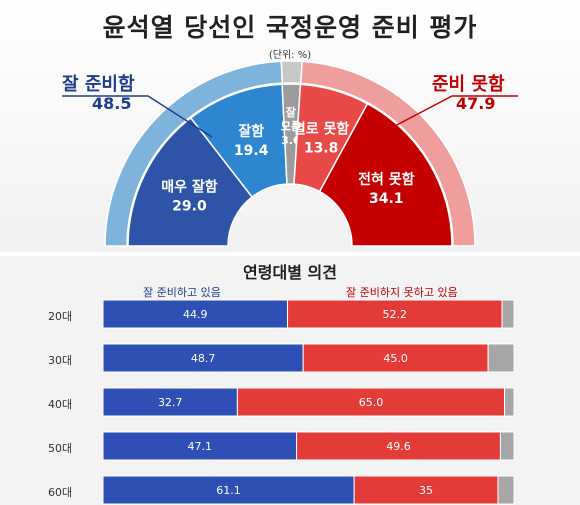 Image resolution: width=580 pixels, height=505 pixels. I want to click on slice-label-2-1: 모름, so click(291, 126).